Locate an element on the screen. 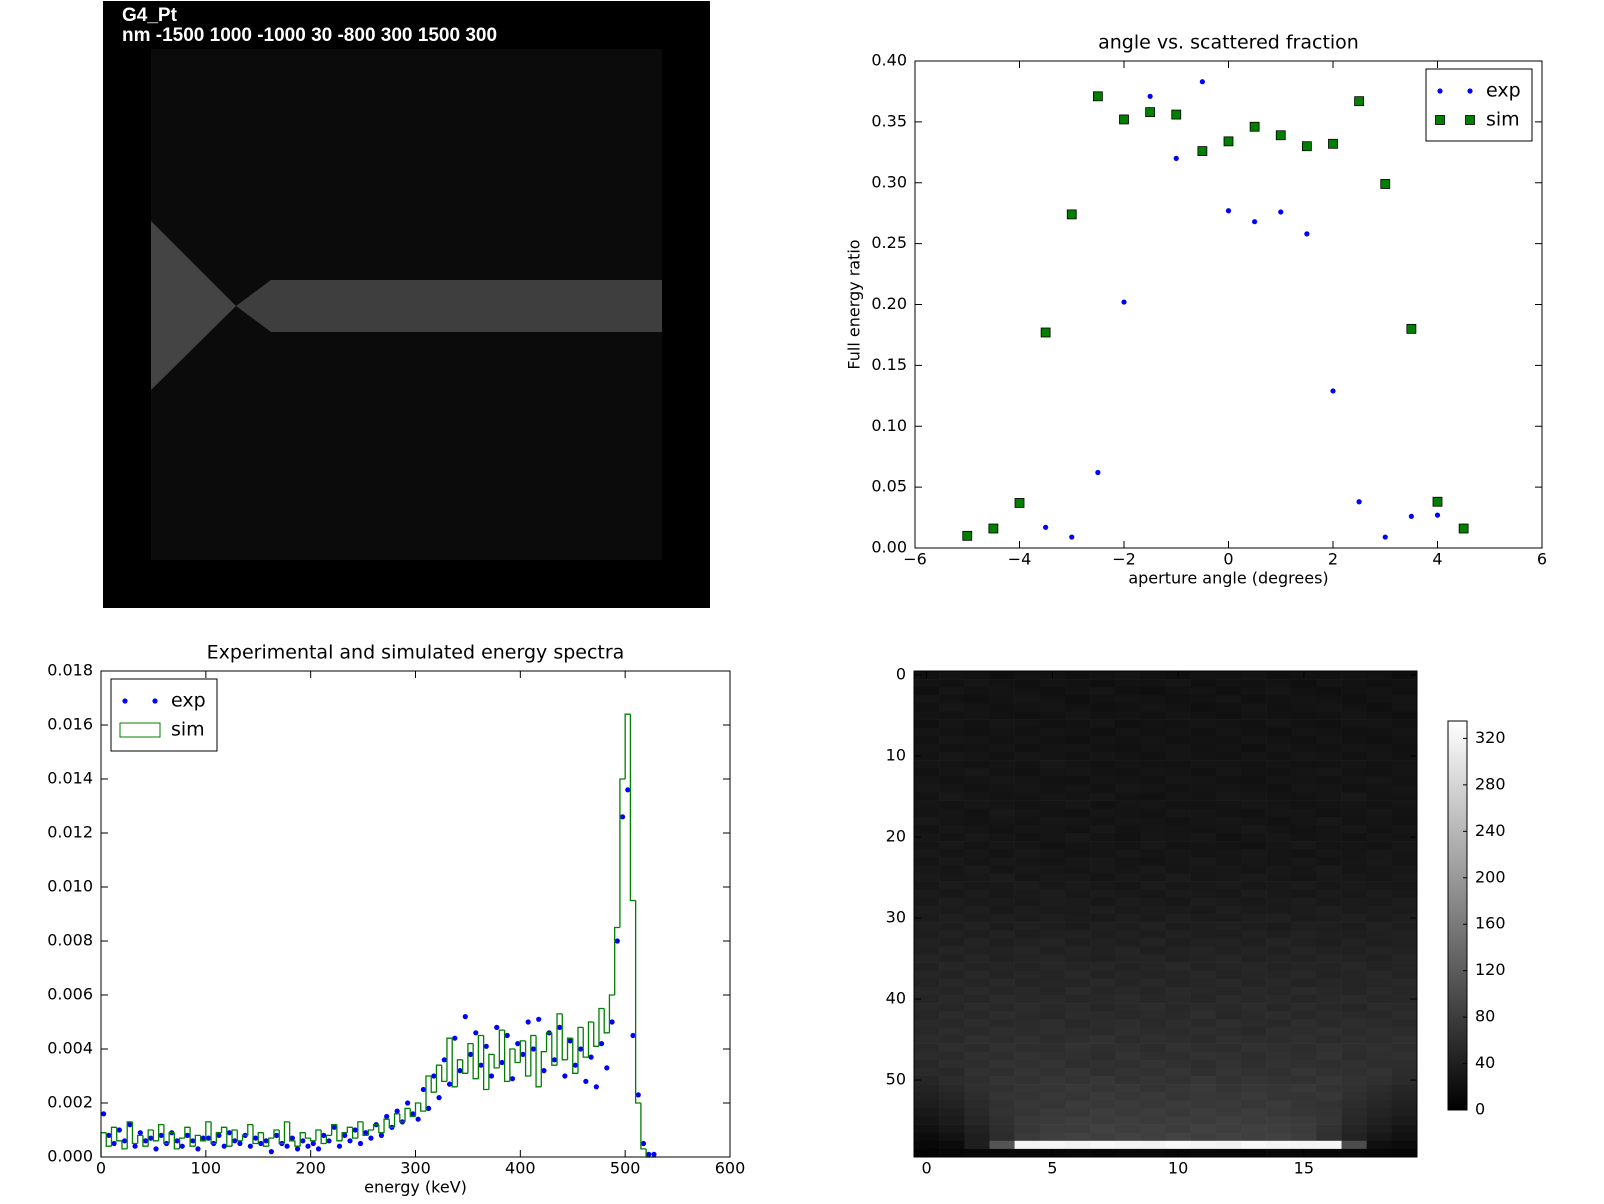  y-tick-label: 0.05 is located at coordinates (889, 486).